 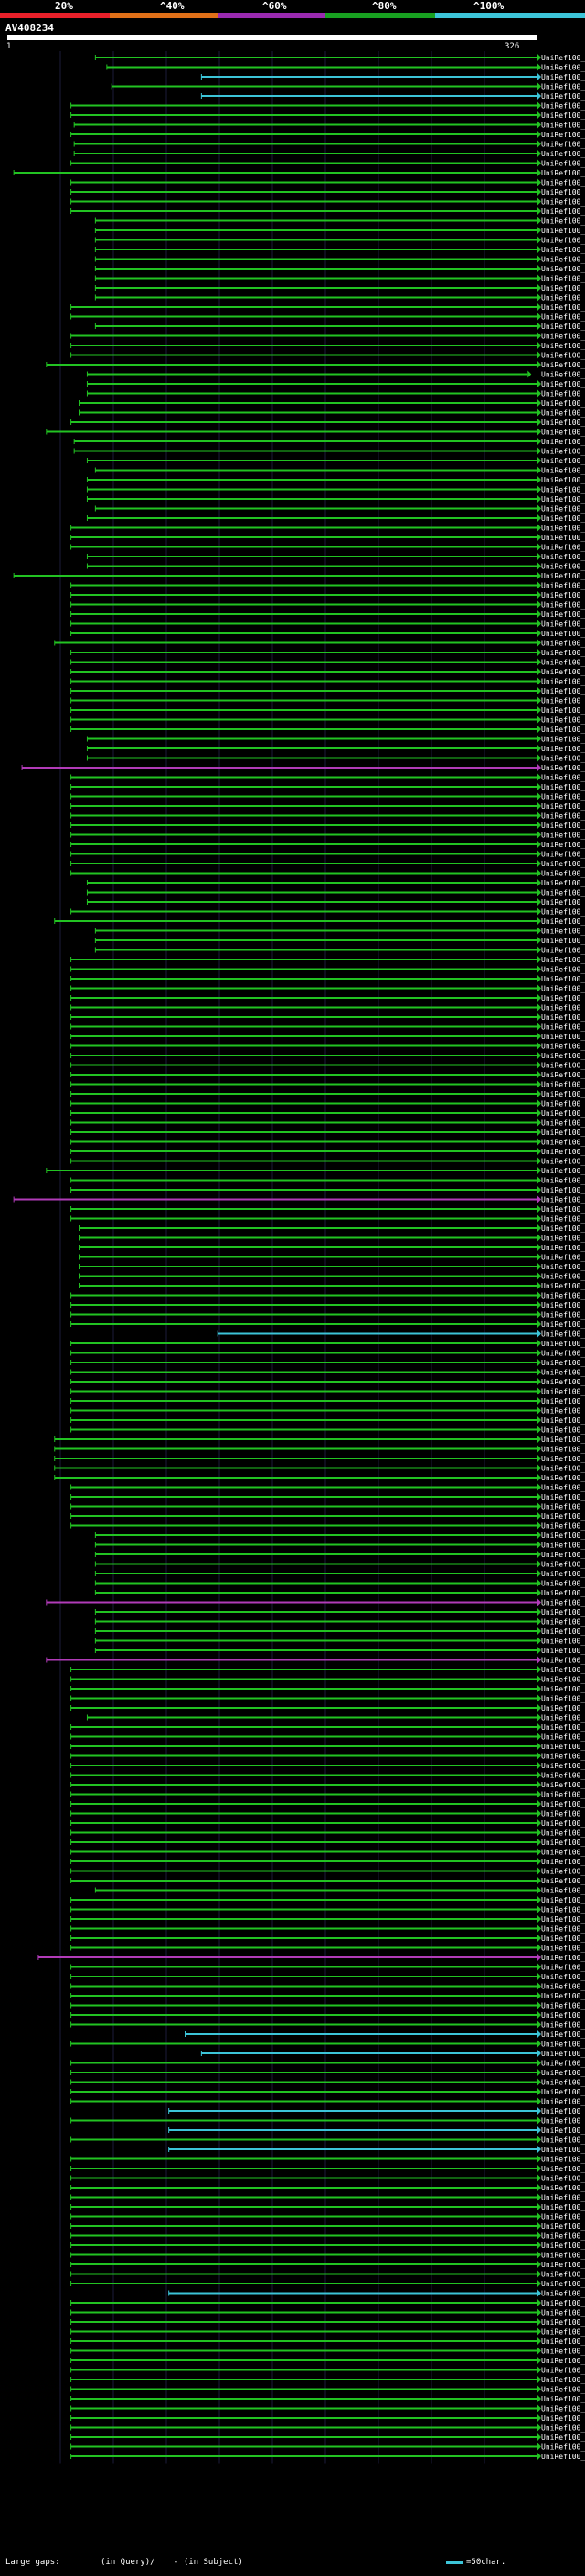 What do you see at coordinates (563, 1411) in the screenshot?
I see `hit-label: UniRef100_B9HGE1` at bounding box center [563, 1411].